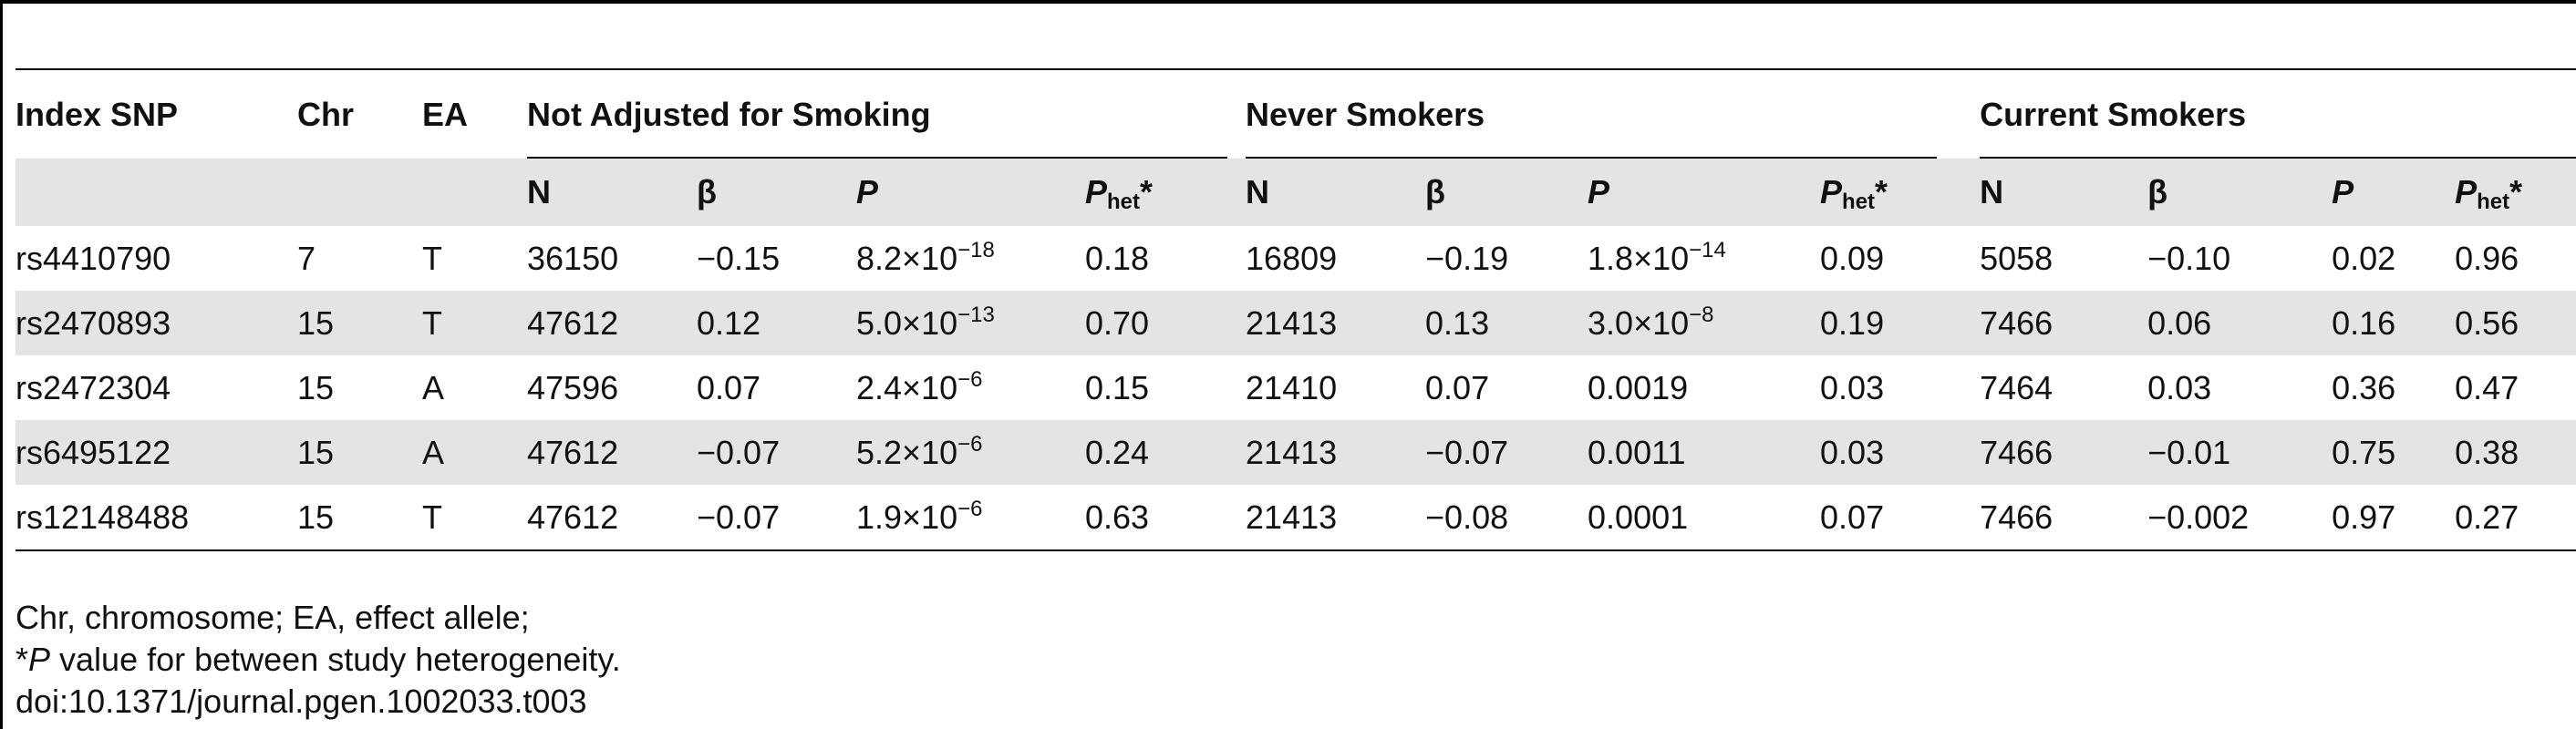  What do you see at coordinates (2394, 518) in the screenshot?
I see `cell-p: 0.97` at bounding box center [2394, 518].